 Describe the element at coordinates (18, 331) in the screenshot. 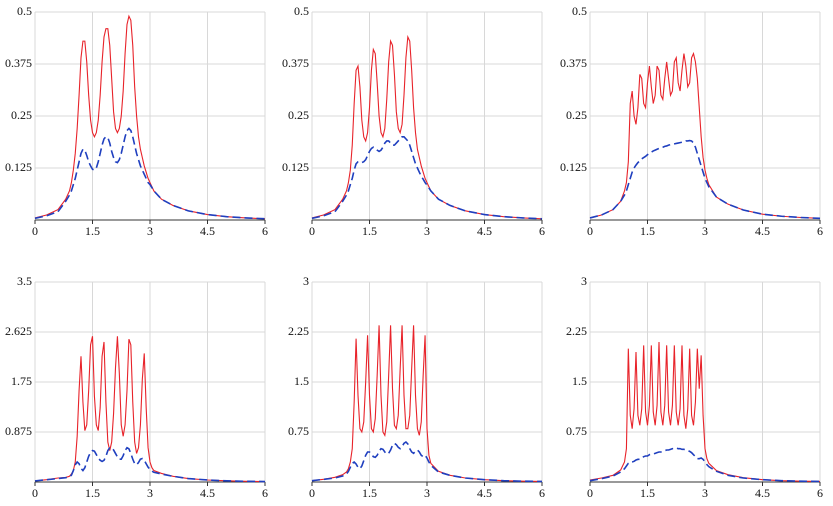

I see `y-tick-label: 2.625` at that location.